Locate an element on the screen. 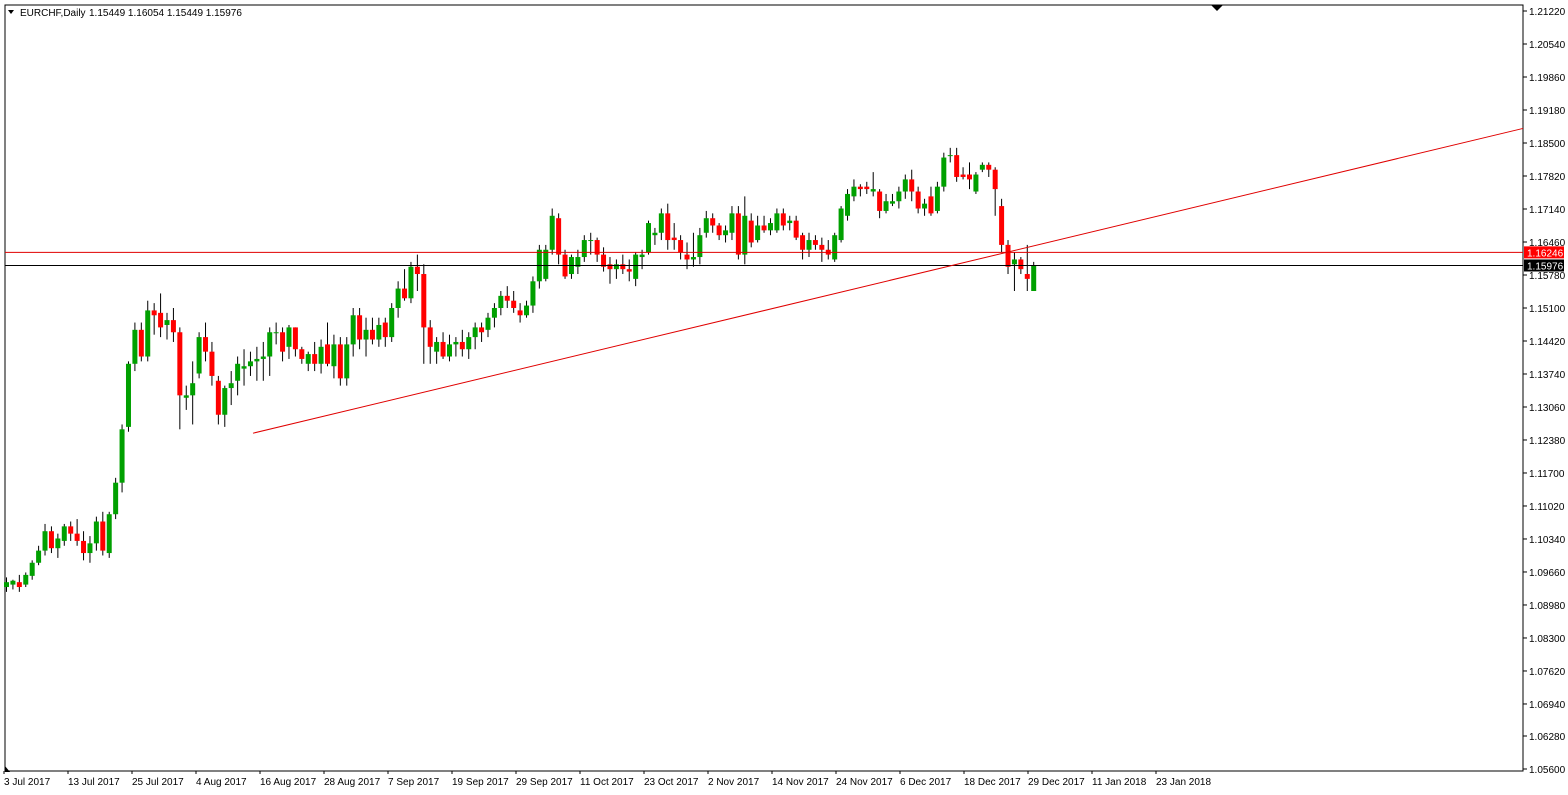  chart-menu-arrow-icon is located at coordinates (11, 12).